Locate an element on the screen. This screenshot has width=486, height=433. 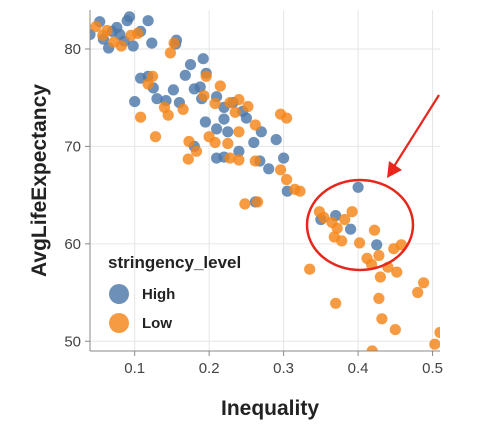
x-axis-title: Inequality is located at coordinates (270, 408).